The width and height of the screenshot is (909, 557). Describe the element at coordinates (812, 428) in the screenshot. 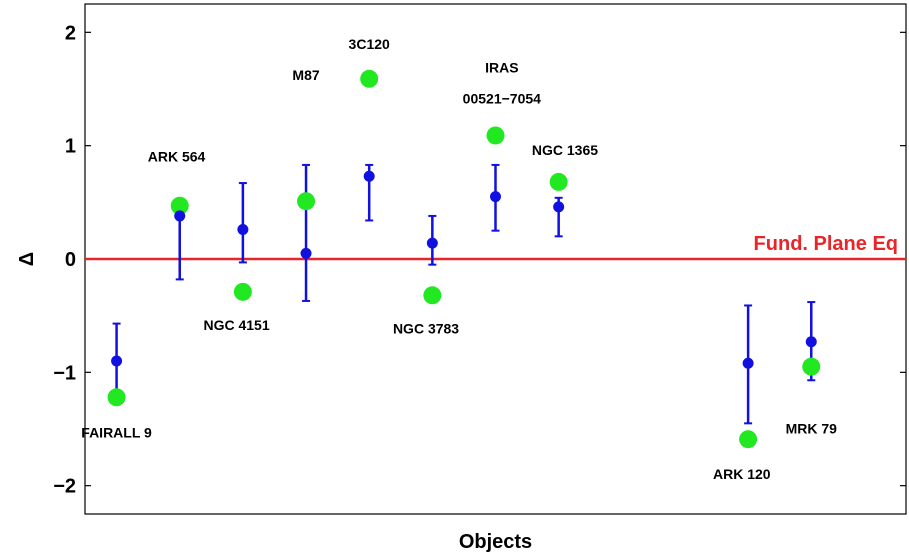

I see `object-label: MRK 79` at that location.